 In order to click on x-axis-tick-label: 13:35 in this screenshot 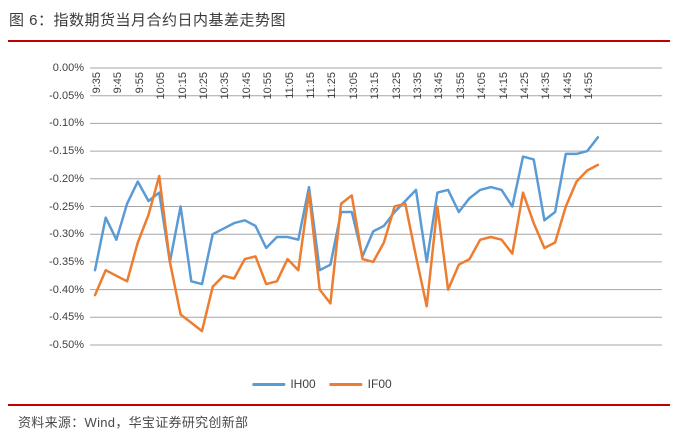, I will do `click(418, 86)`.